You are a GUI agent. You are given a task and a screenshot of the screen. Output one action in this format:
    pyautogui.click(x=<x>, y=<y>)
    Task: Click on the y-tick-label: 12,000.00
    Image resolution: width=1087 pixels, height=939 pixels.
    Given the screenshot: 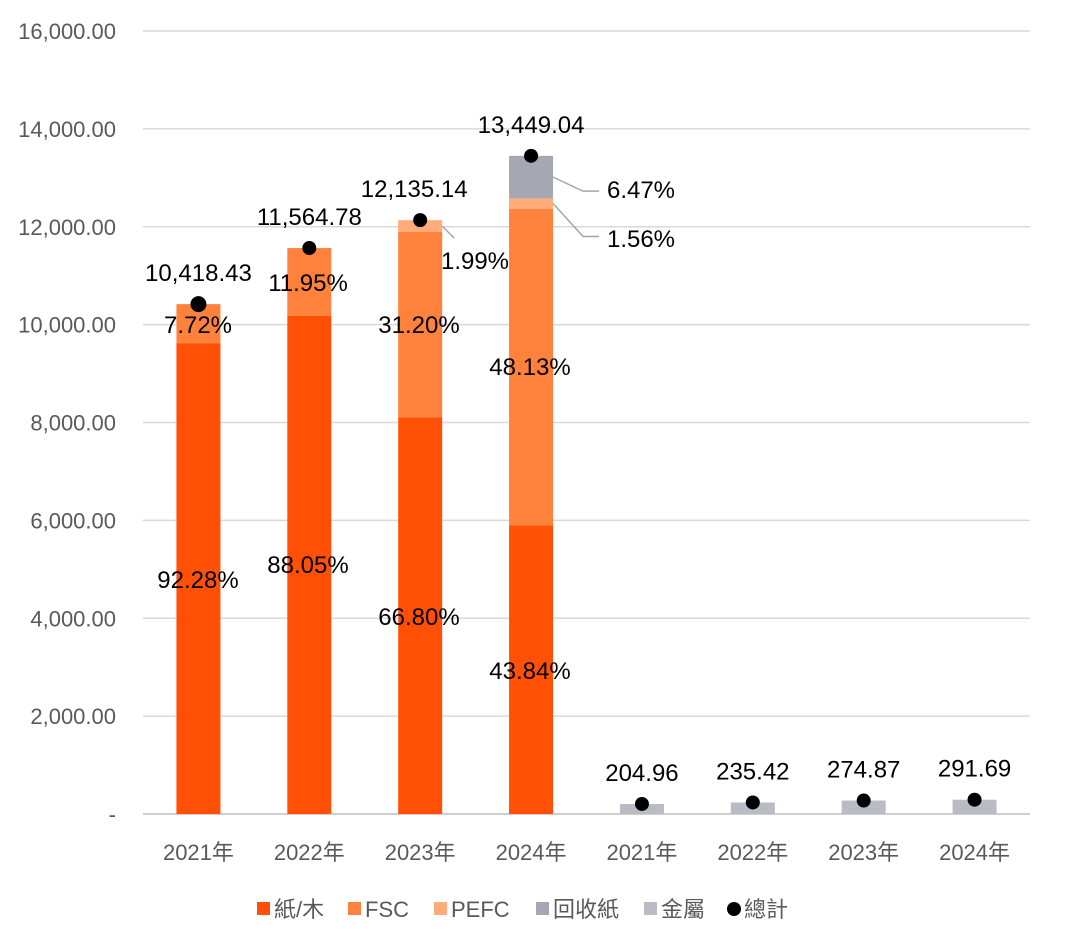 What is the action you would take?
    pyautogui.click(x=67, y=227)
    